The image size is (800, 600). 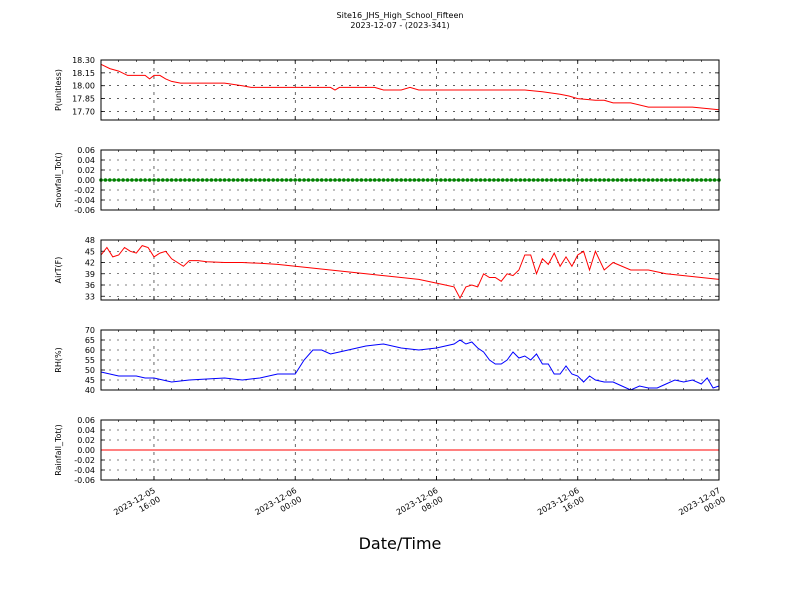 What do you see at coordinates (58, 359) in the screenshot?
I see `y-axis-label: RH(%)` at bounding box center [58, 359].